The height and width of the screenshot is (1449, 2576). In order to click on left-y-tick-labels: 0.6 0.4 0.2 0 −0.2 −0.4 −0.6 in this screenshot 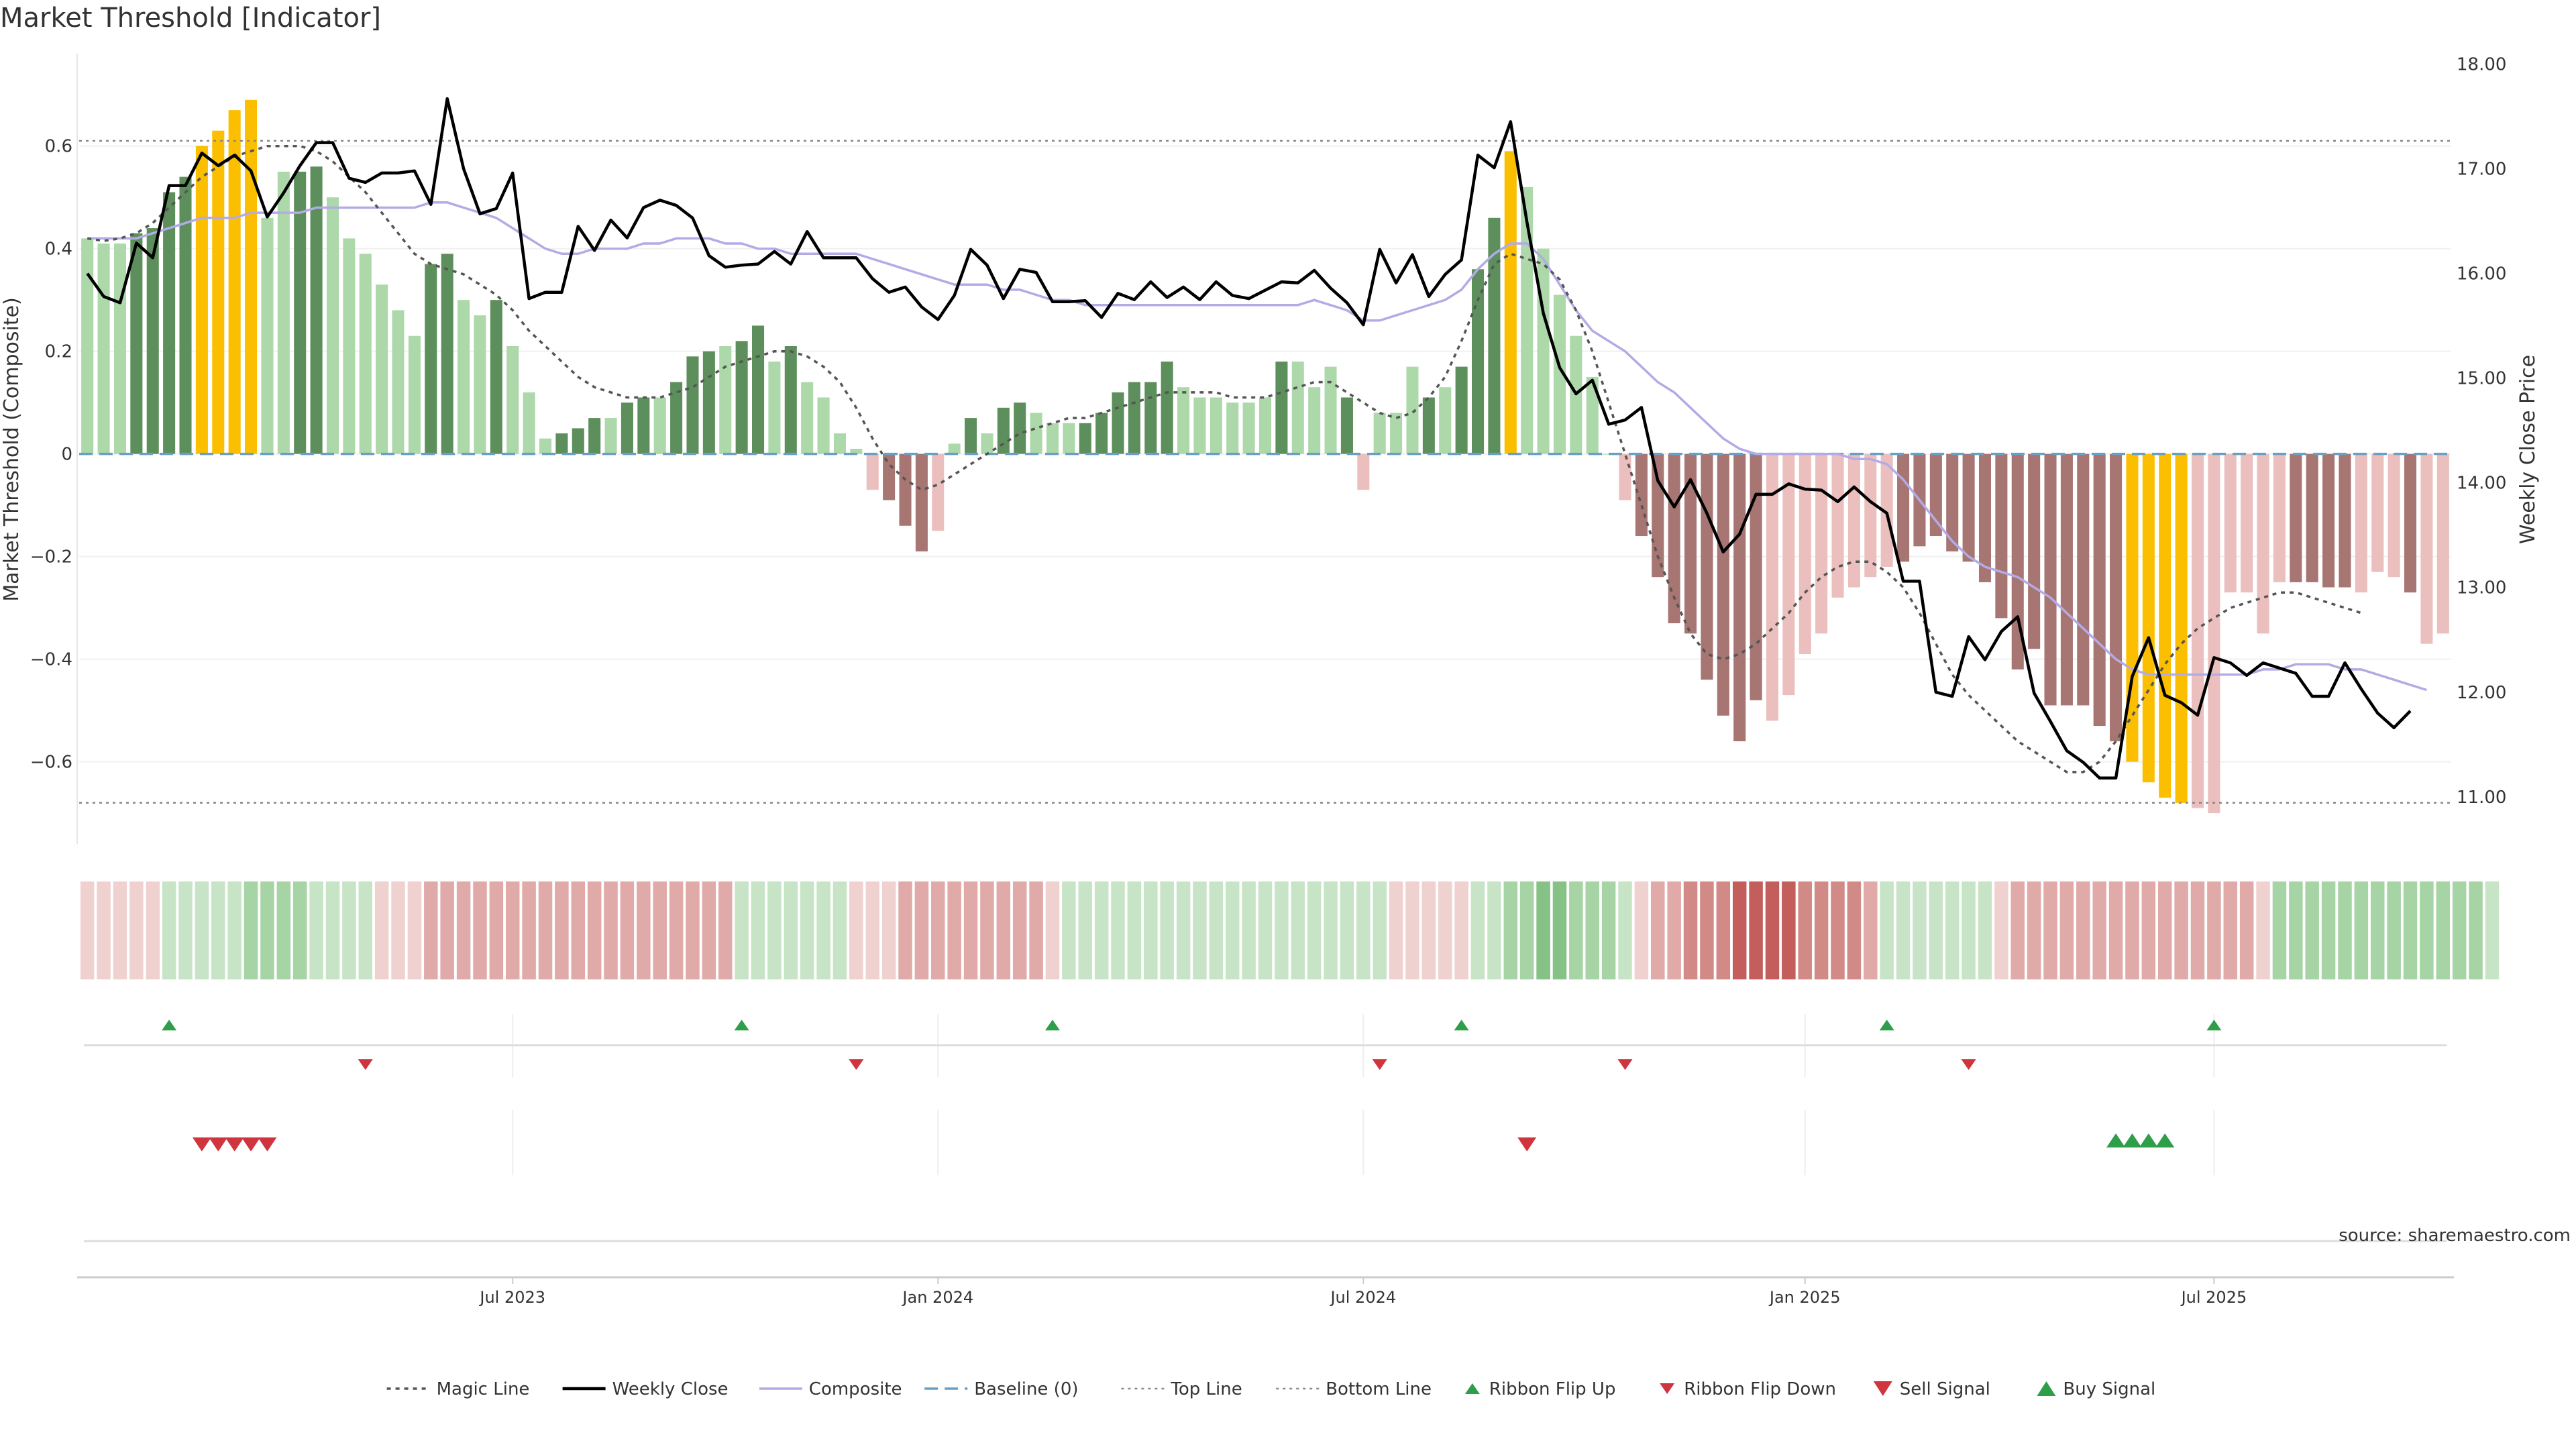, I will do `click(51, 455)`.